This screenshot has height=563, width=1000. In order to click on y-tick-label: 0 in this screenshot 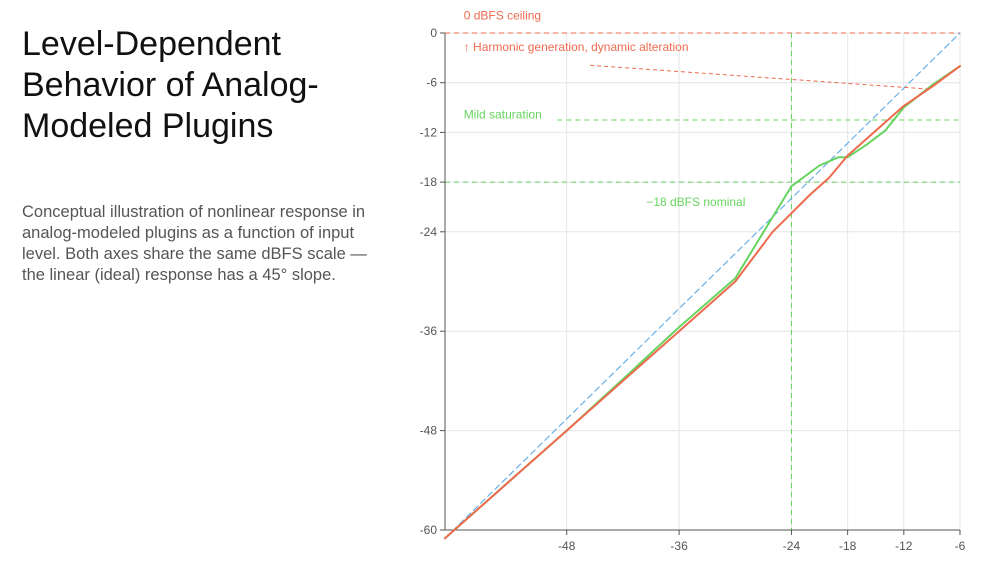, I will do `click(433, 33)`.